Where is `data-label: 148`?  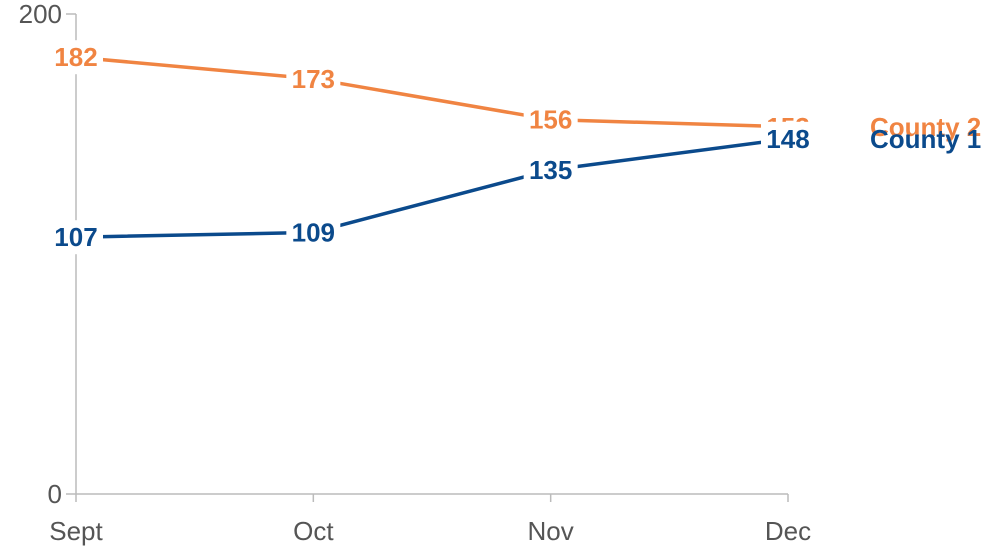
data-label: 148 is located at coordinates (788, 138).